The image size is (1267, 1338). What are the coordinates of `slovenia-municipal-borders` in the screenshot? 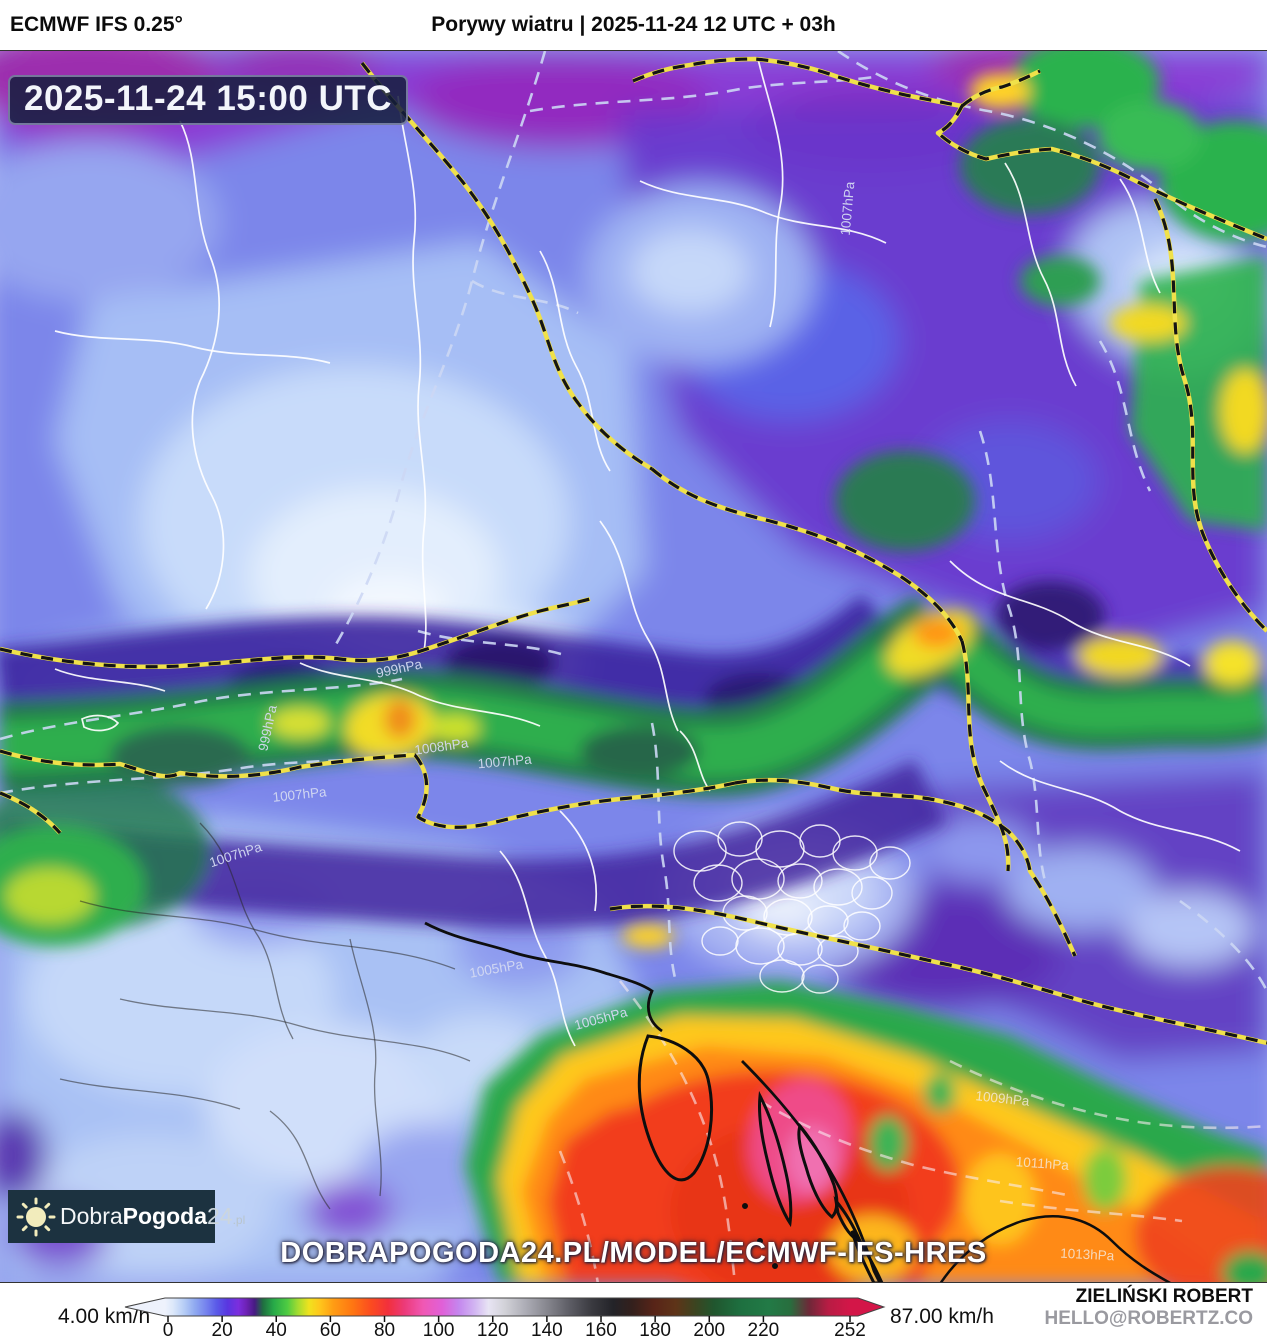 It's located at (792, 907).